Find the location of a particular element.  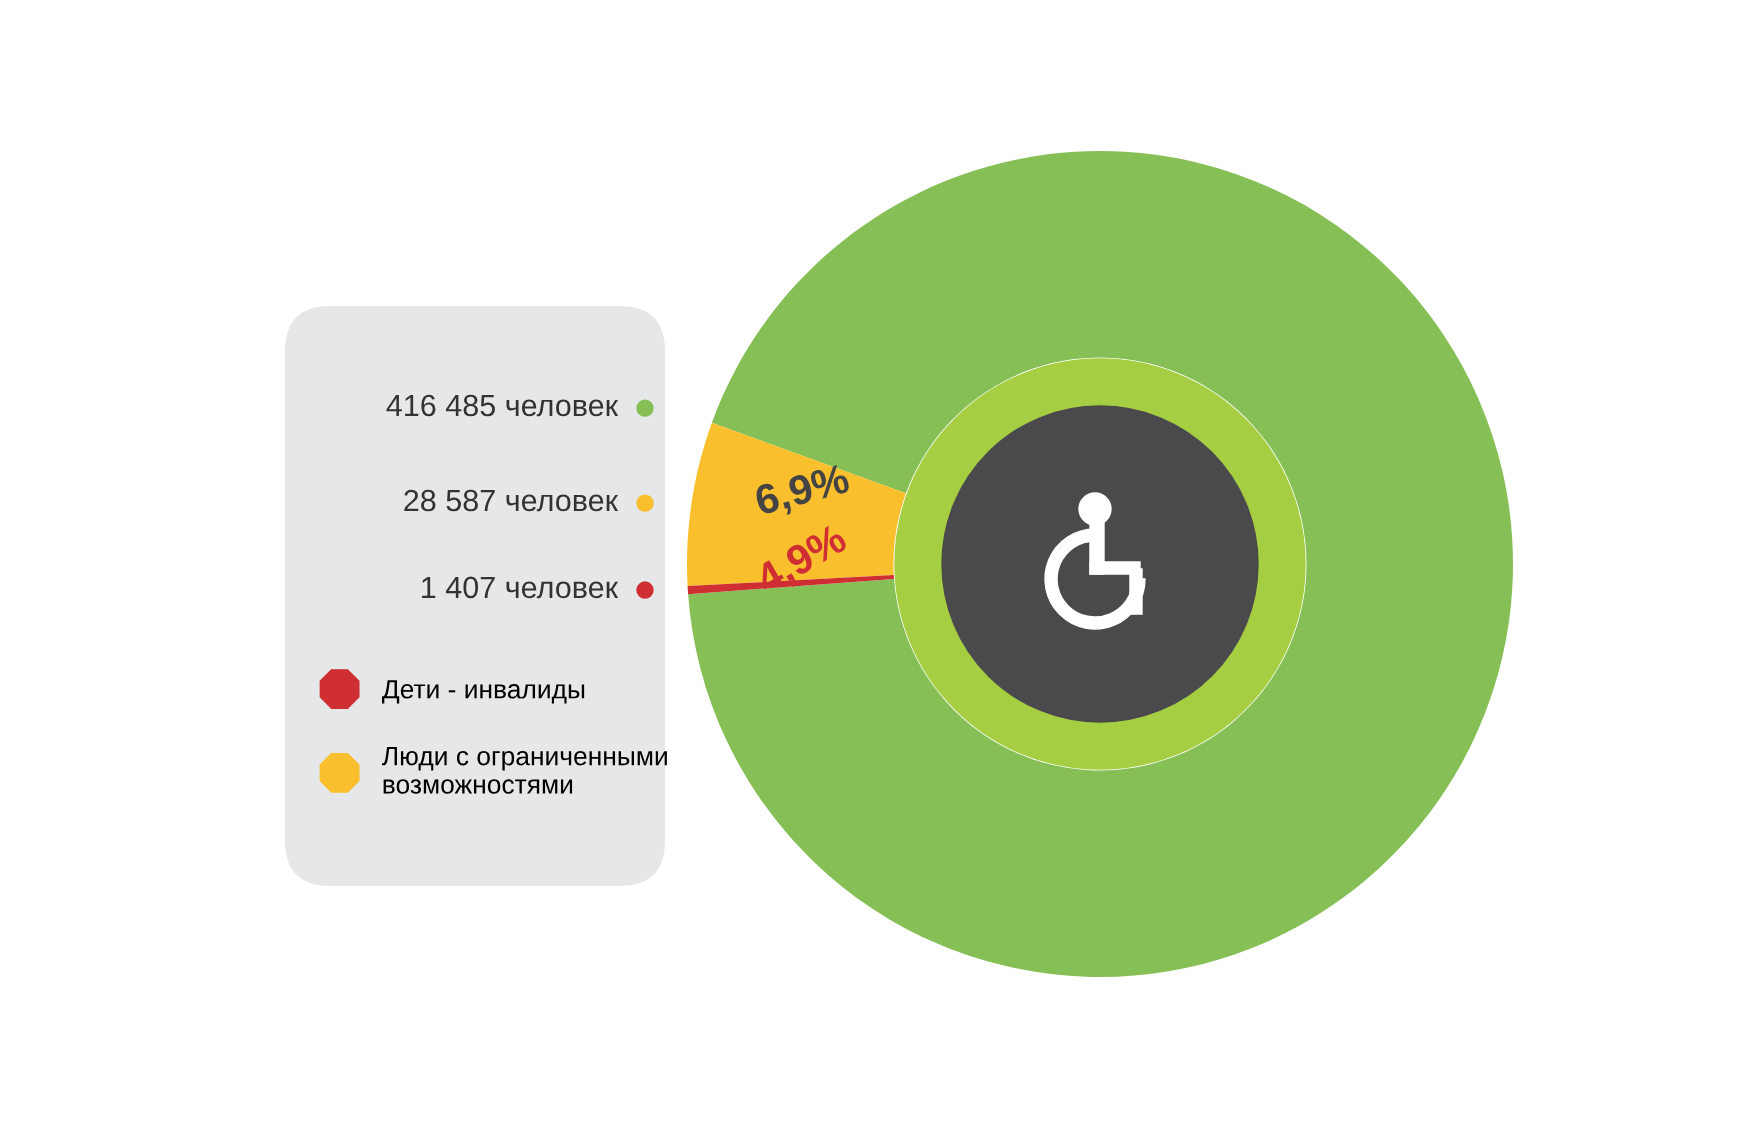

data-label: 28 587 человек is located at coordinates (511, 500).